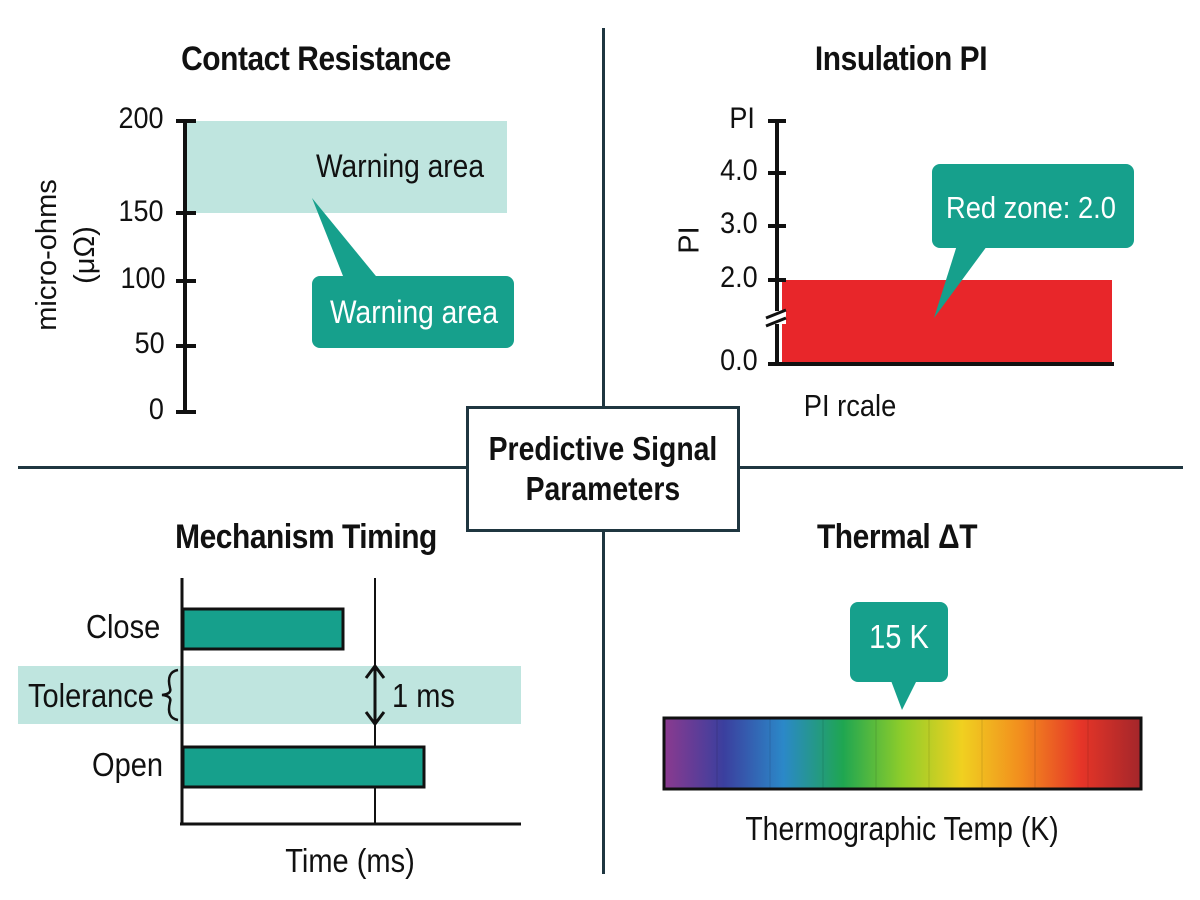  What do you see at coordinates (156, 409) in the screenshot?
I see `tick-label-0: 0` at bounding box center [156, 409].